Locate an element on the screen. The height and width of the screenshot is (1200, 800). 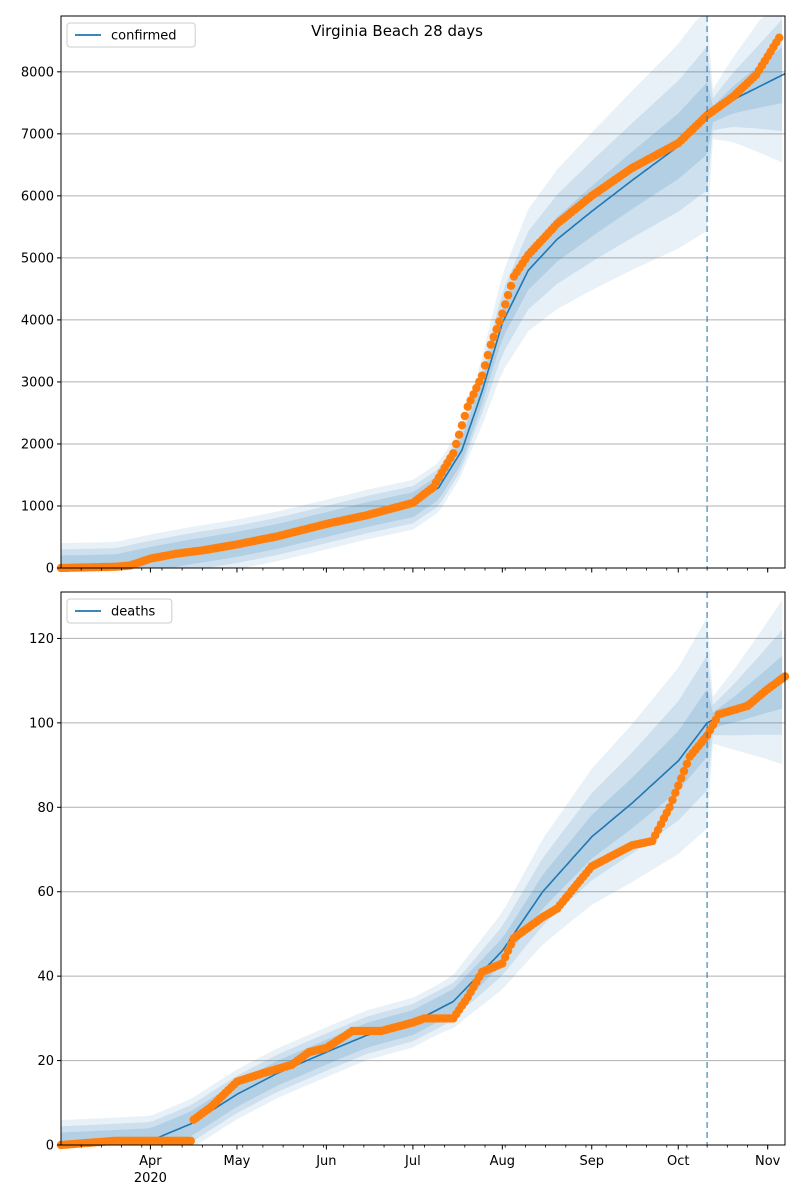
y-tick-label: 2000 is located at coordinates (37, 444).